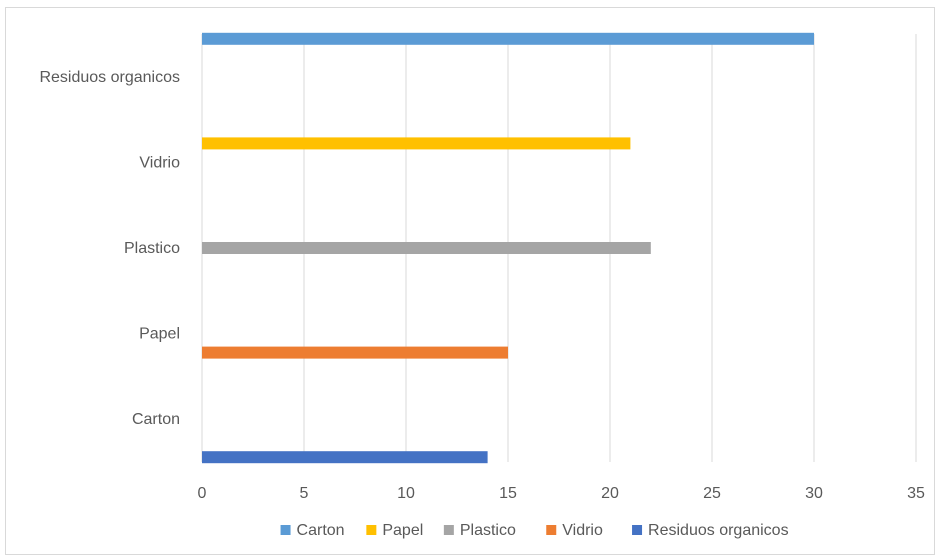 The height and width of the screenshot is (559, 937). I want to click on legend-label-residuos-organicos: Residuos organicos, so click(718, 530).